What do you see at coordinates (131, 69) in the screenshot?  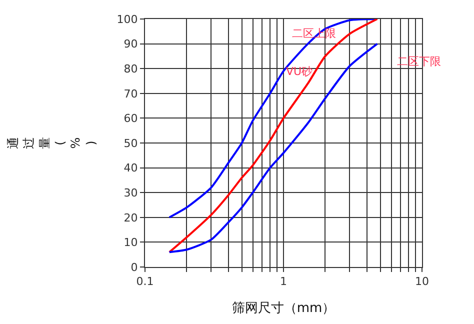 I see `y-tick-label: 80` at bounding box center [131, 69].